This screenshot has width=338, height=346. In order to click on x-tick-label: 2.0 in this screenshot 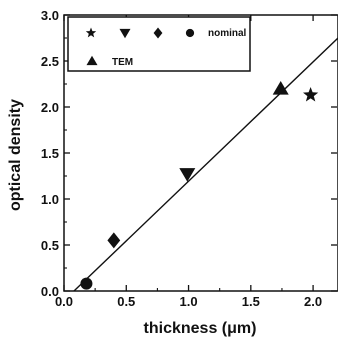, I will do `click(313, 301)`.